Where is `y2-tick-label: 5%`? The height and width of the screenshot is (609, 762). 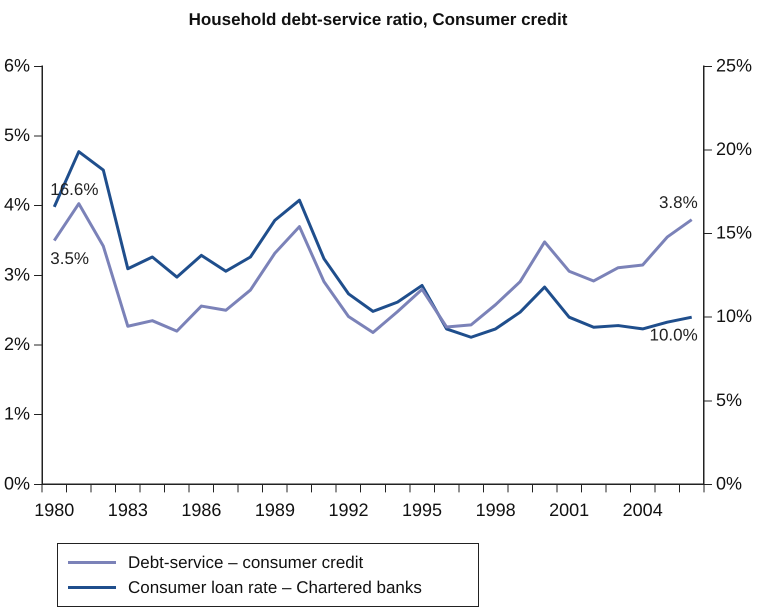 y2-tick-label: 5% is located at coordinates (729, 400).